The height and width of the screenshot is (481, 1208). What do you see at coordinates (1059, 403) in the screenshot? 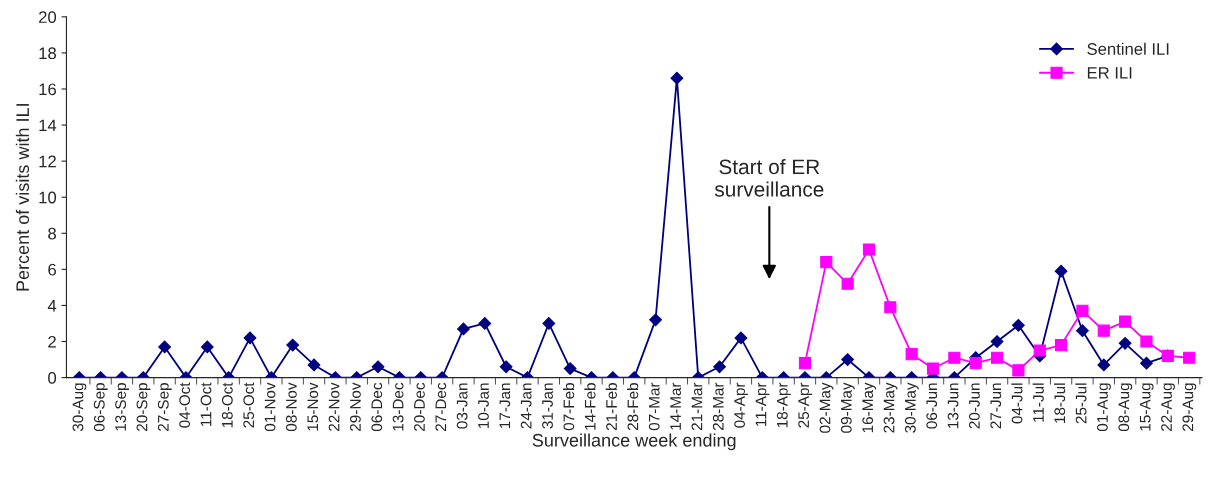
I see `x-tick-label: 18-Jul` at bounding box center [1059, 403].